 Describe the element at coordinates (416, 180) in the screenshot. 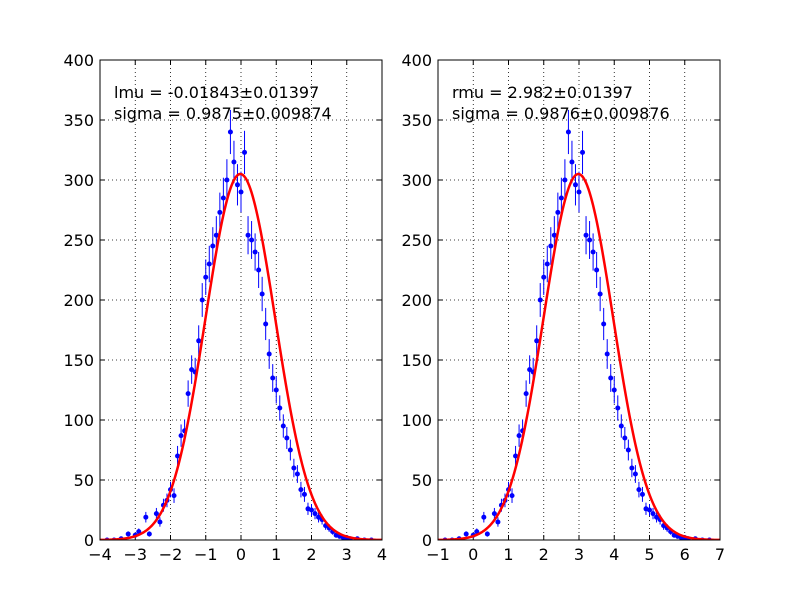

I see `y-tick-label: 300` at that location.